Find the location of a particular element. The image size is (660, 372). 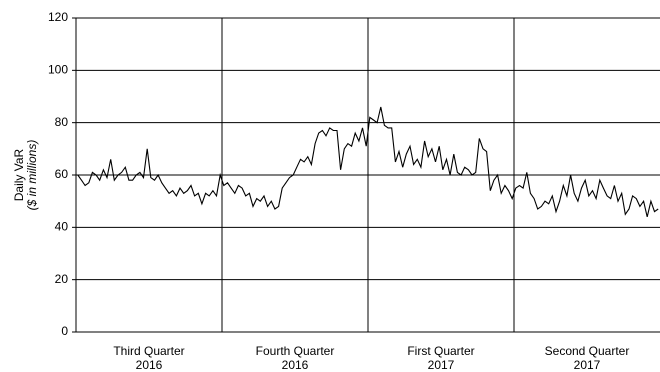

y-axis-title-group: Daily VaR ($ in millions) is located at coordinates (25, 175).